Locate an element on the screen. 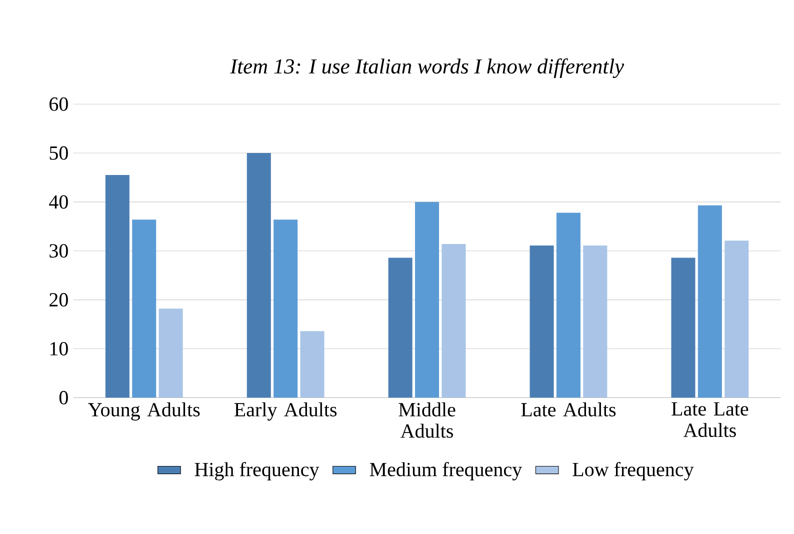 This screenshot has height=534, width=794. y-tick-label: 30 is located at coordinates (59, 251).